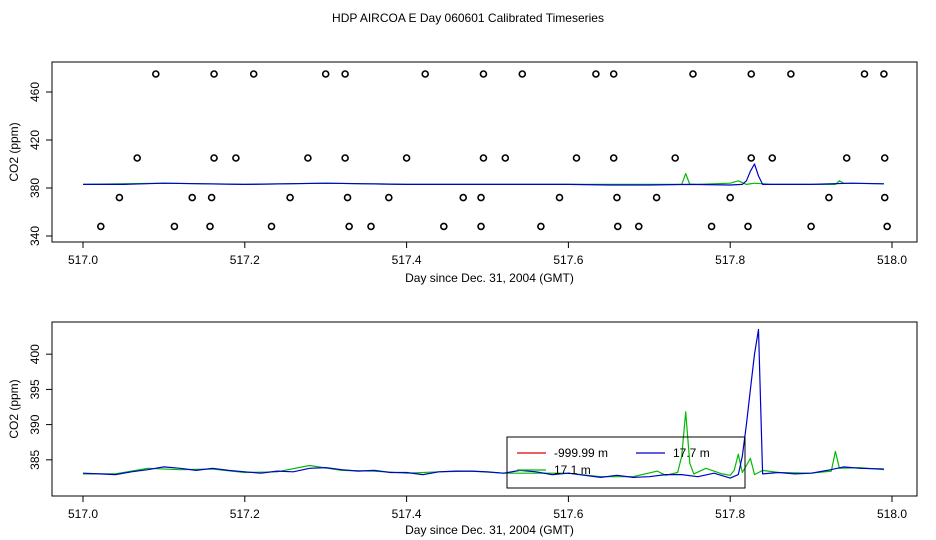 The image size is (936, 540). Describe the element at coordinates (35, 92) in the screenshot. I see `y-tick-label: 460` at that location.